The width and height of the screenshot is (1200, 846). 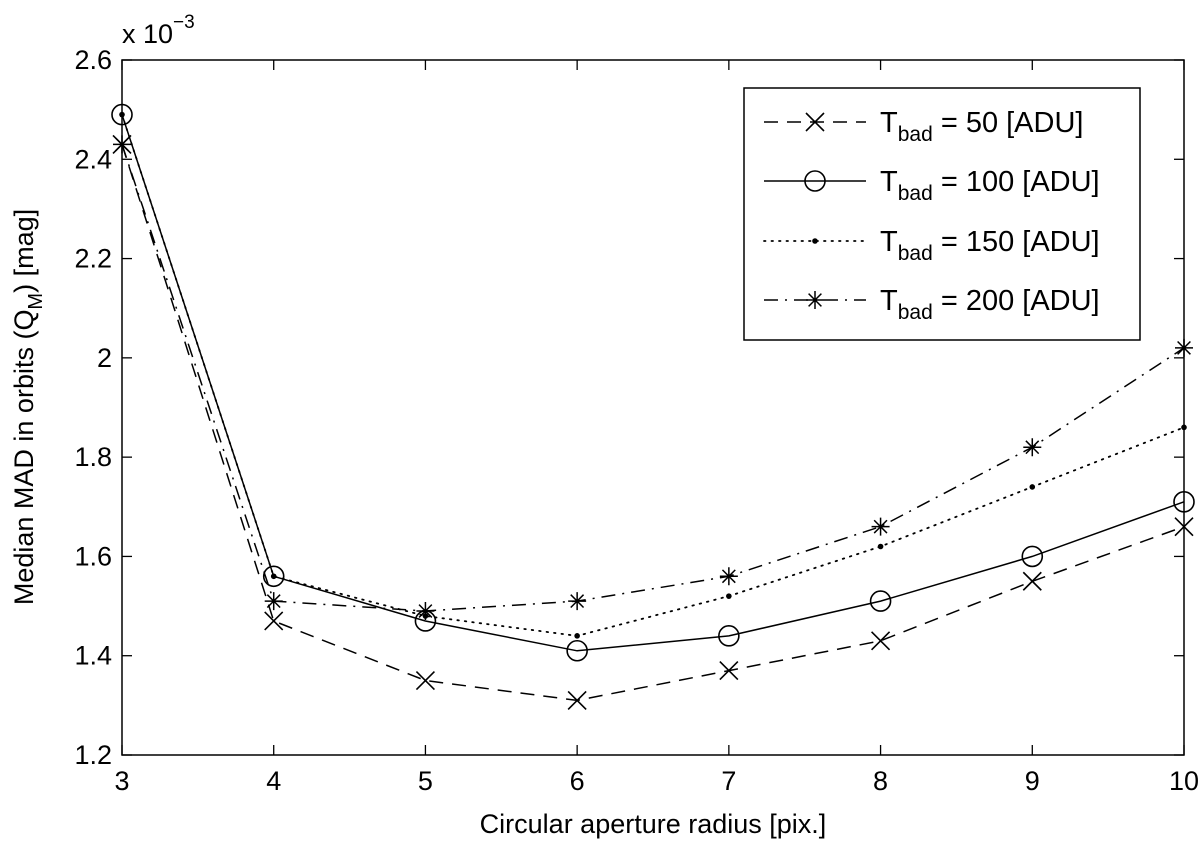 I want to click on x-tick-label: 5, so click(x=425, y=781).